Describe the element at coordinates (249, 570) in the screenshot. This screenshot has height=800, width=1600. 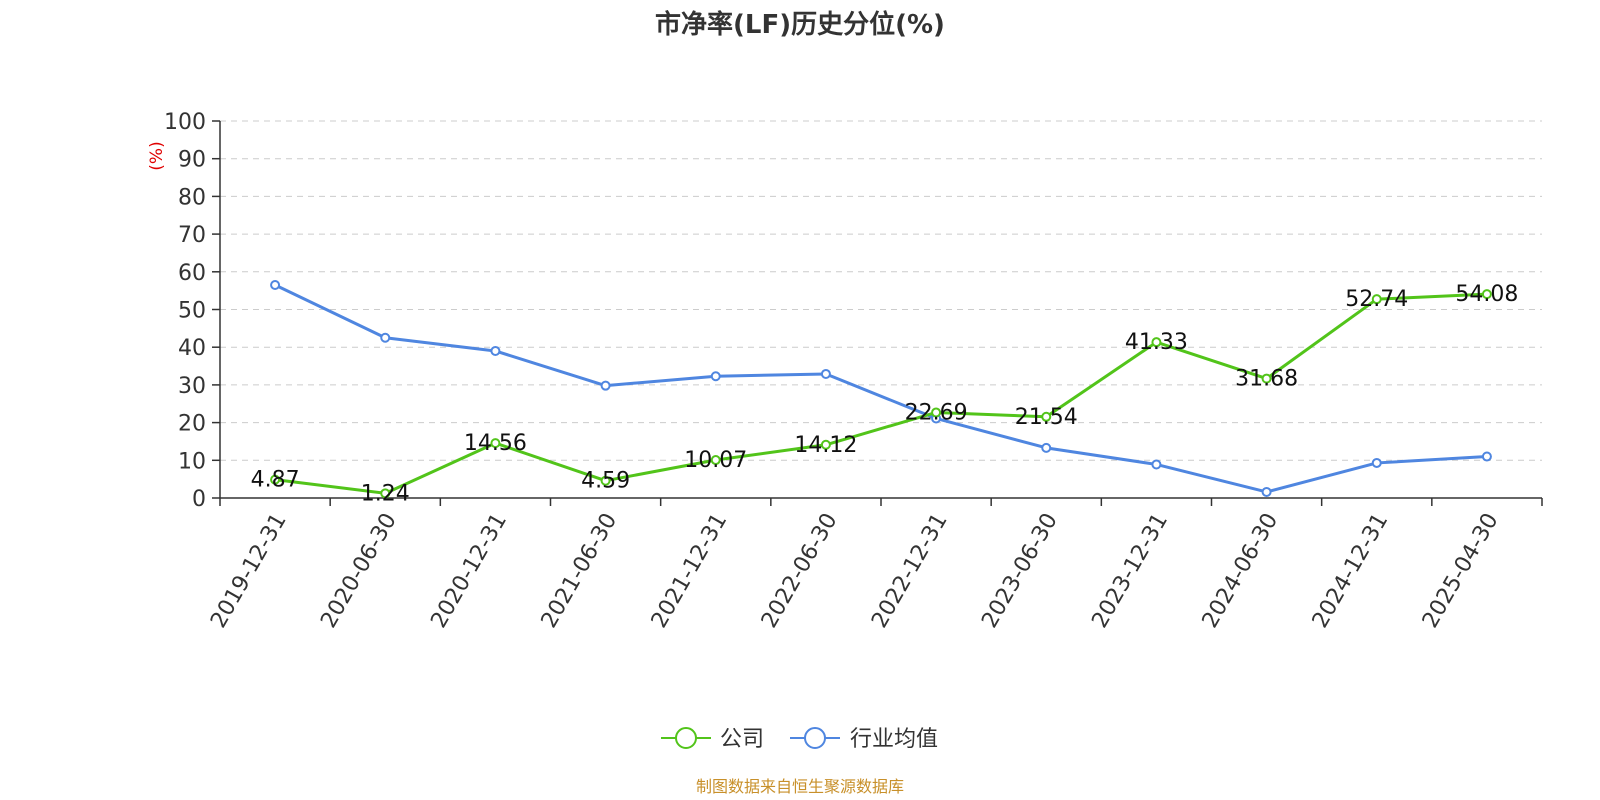
I see `x-tick-label: 2019-12-31` at that location.